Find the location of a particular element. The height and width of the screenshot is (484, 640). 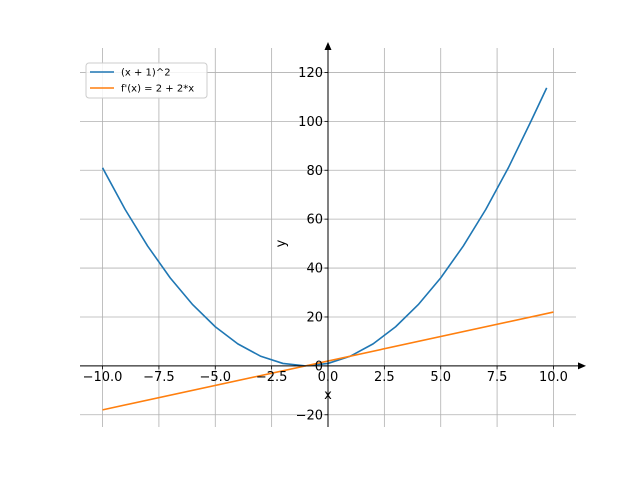

y-axis-label: y is located at coordinates (281, 243).